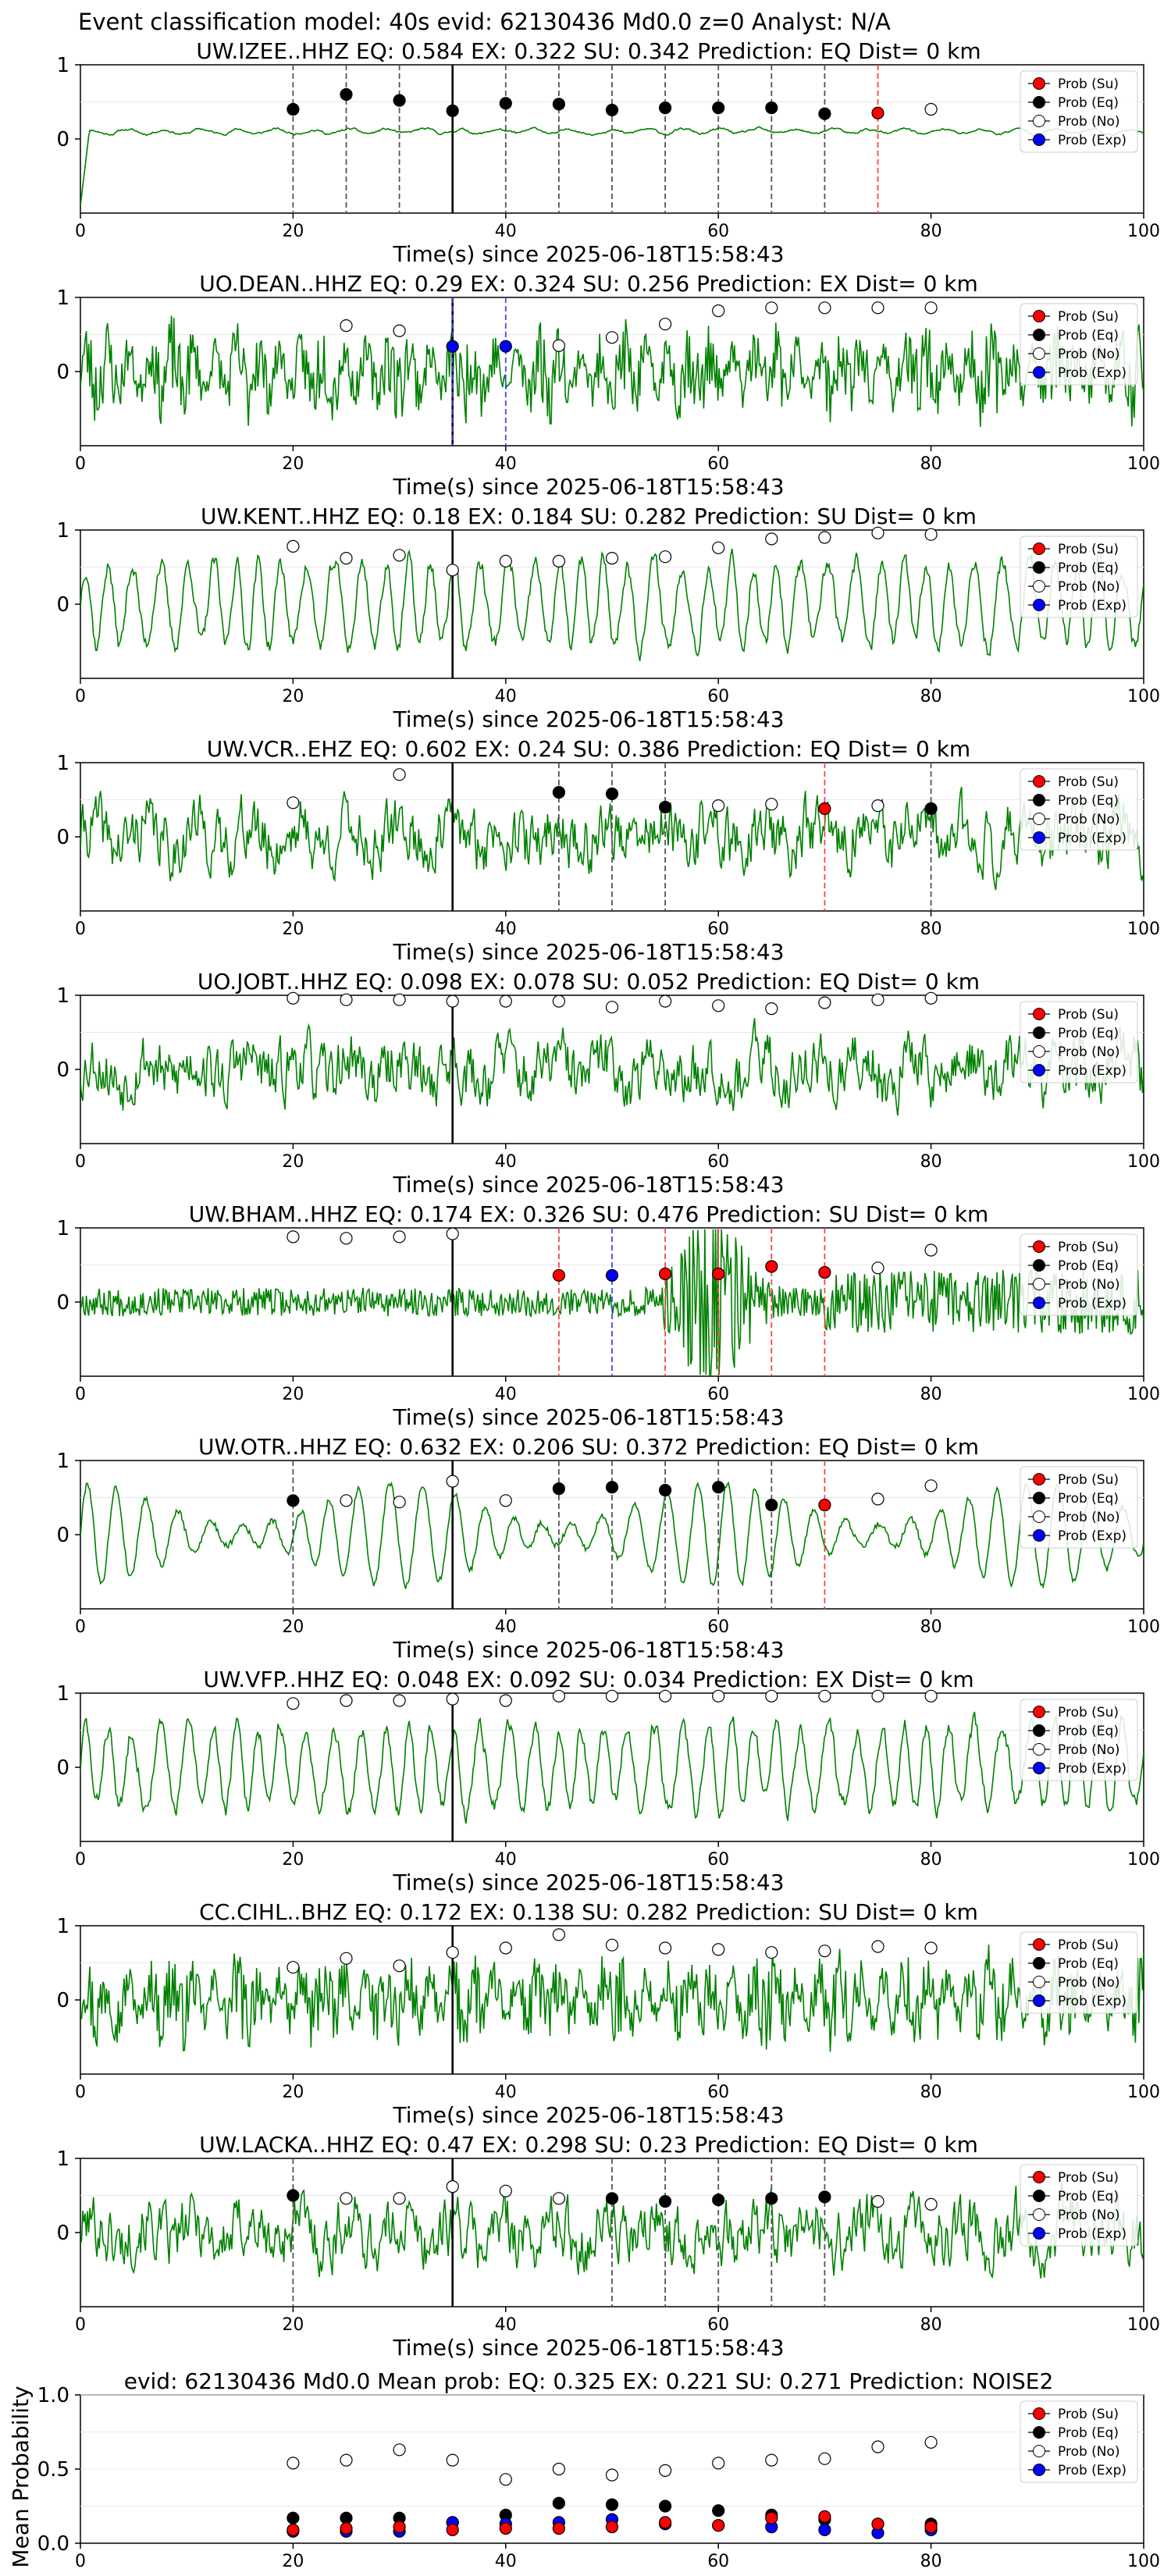  I want to click on mean-point-exp, so click(824, 2529).